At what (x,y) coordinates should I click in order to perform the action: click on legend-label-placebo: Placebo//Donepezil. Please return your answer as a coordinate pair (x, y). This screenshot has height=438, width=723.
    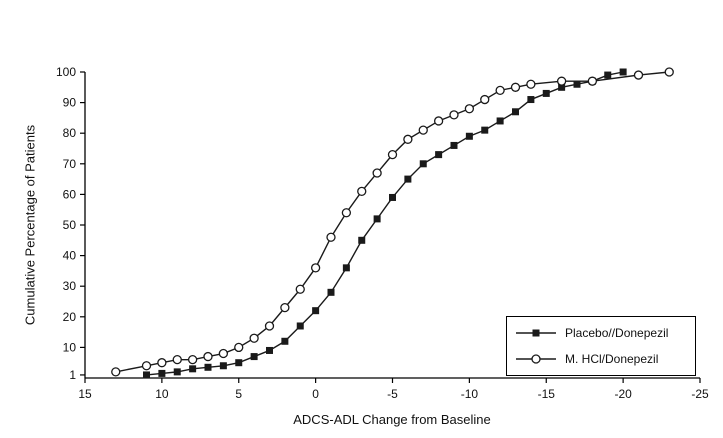
    Looking at the image, I should click on (617, 333).